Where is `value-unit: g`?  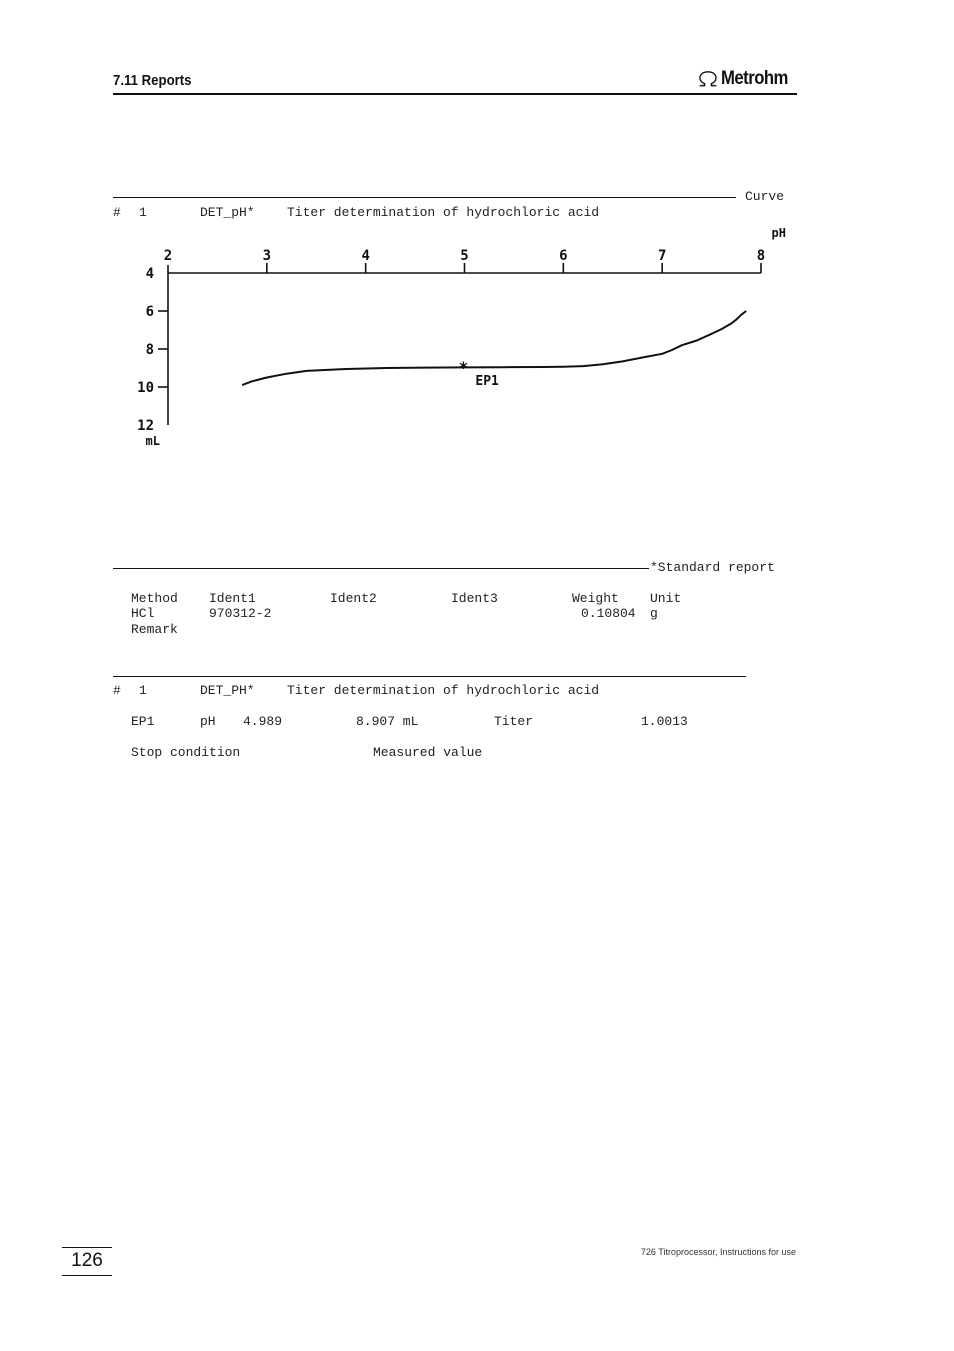 value-unit: g is located at coordinates (654, 613).